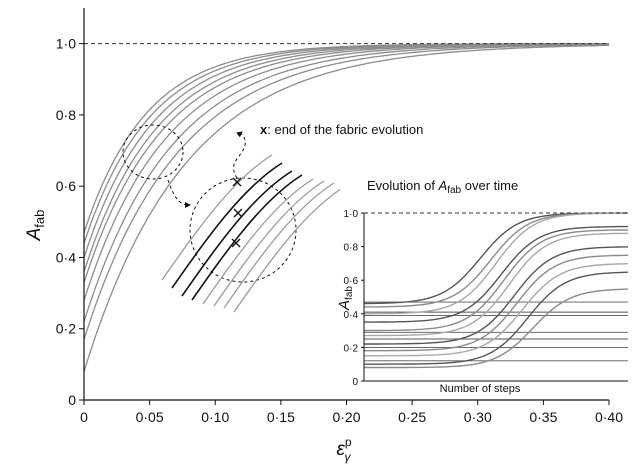 The height and width of the screenshot is (468, 641). What do you see at coordinates (341, 129) in the screenshot?
I see `annotation-text: x: end of the fabric evolution` at bounding box center [341, 129].